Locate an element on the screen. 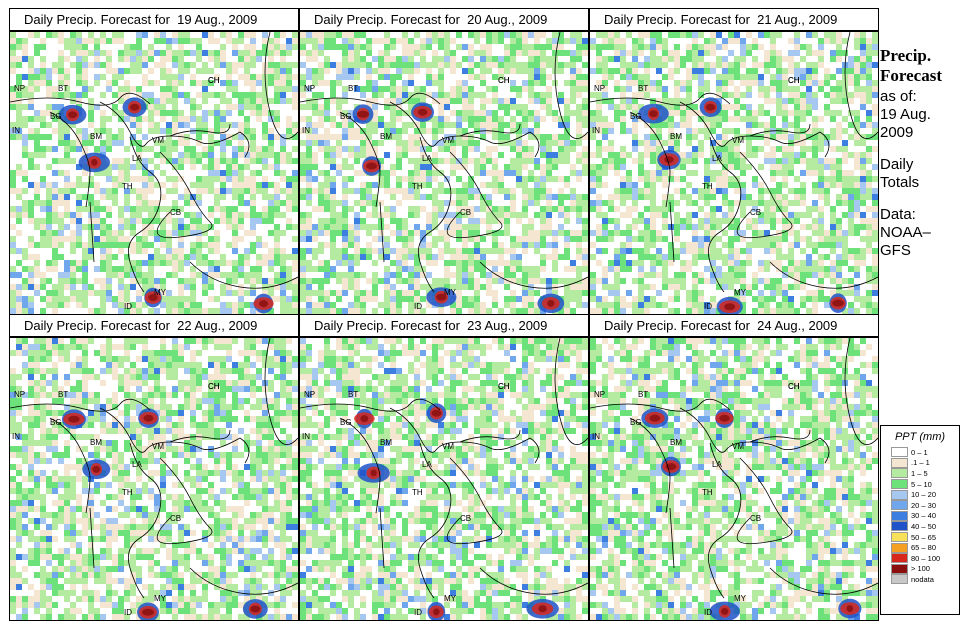 This screenshot has height=633, width=965. legend-label: 65 – 80 is located at coordinates (924, 548).